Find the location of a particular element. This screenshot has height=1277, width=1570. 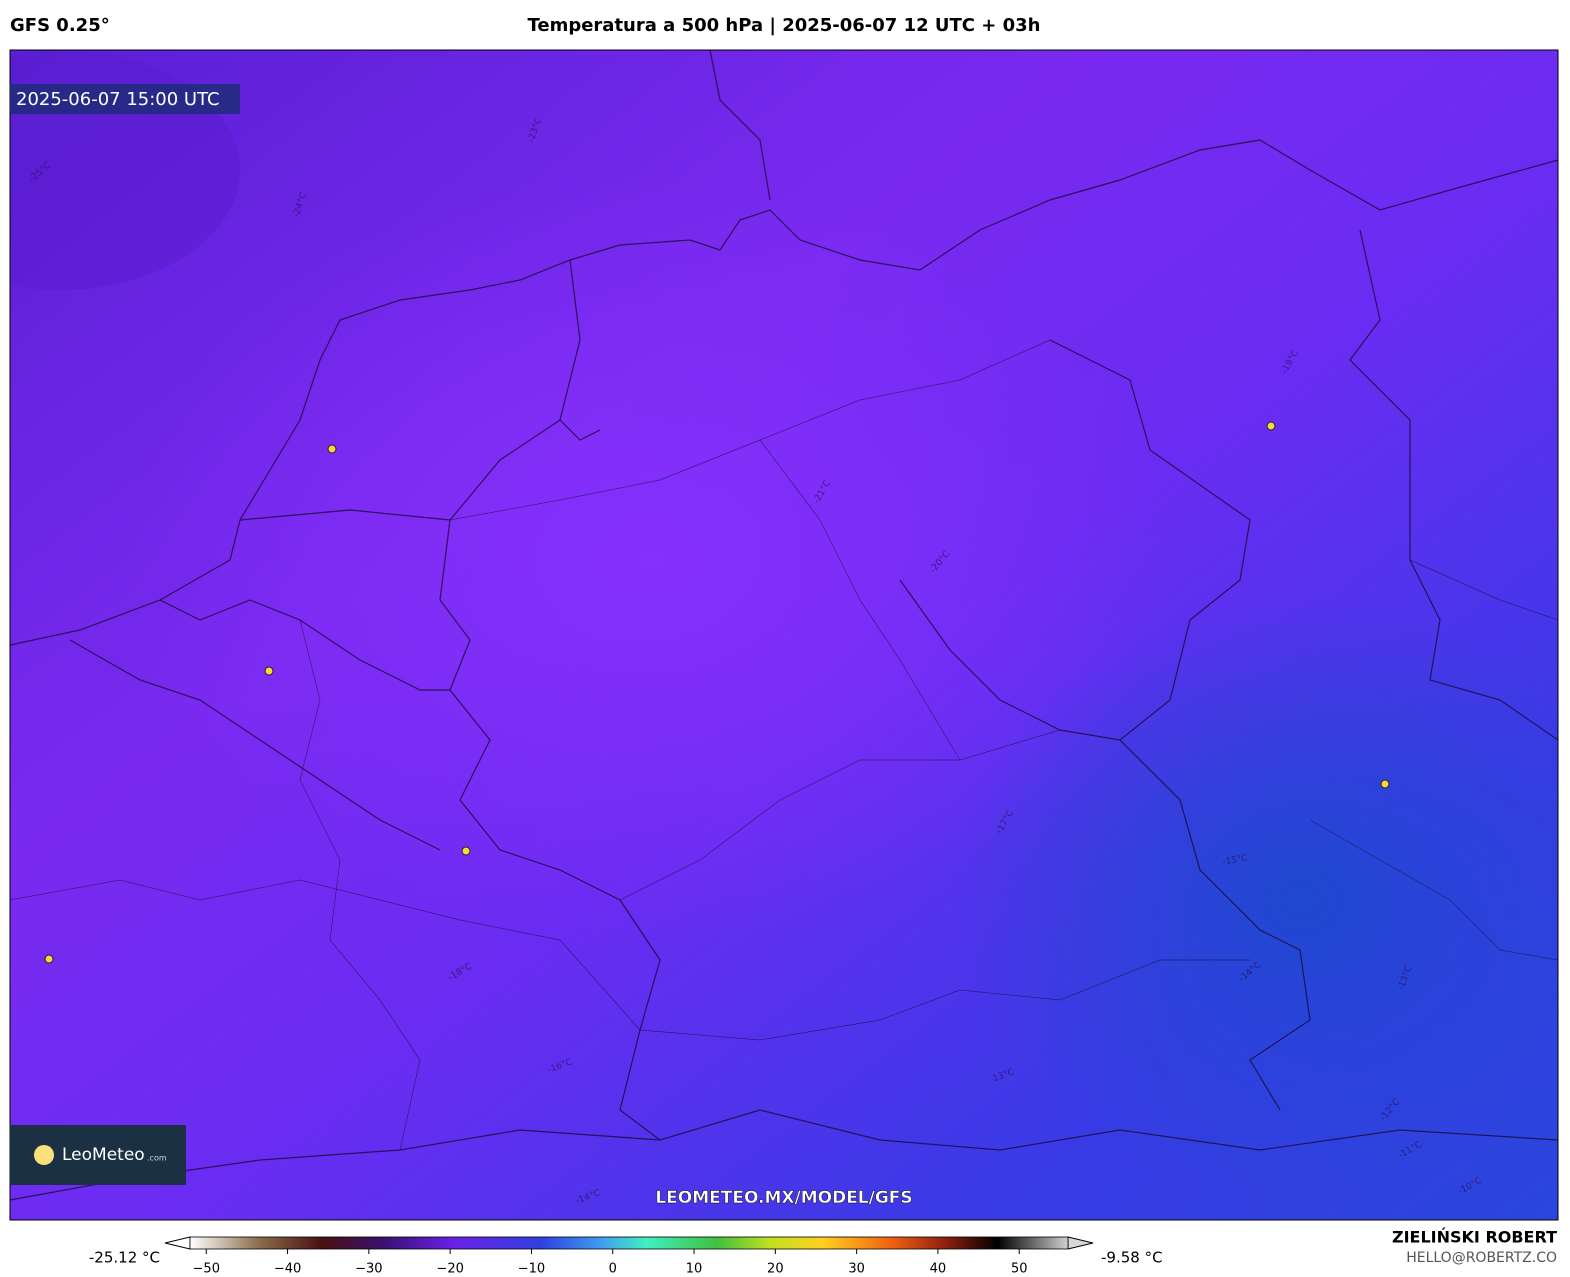

logo-suffix: .com is located at coordinates (157, 1158).